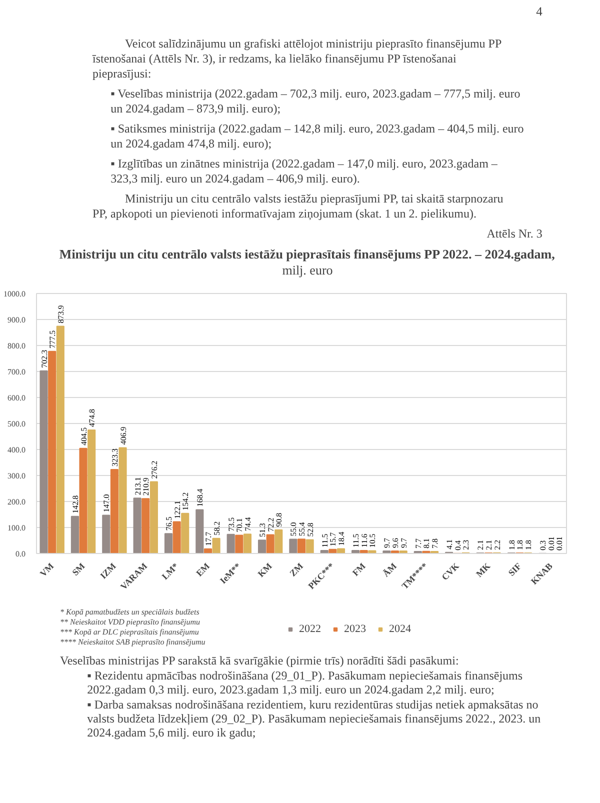 The image size is (600, 803). Describe the element at coordinates (239, 525) in the screenshot. I see `data-label: 70.1` at that location.